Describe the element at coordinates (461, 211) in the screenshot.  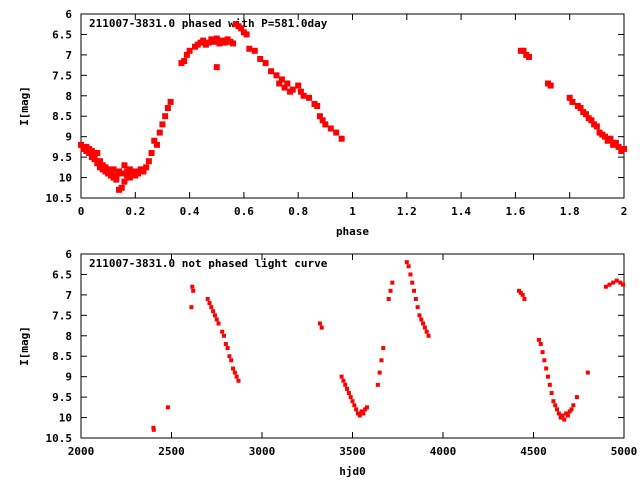
I see `x-tick-label: 1.4` at that location.